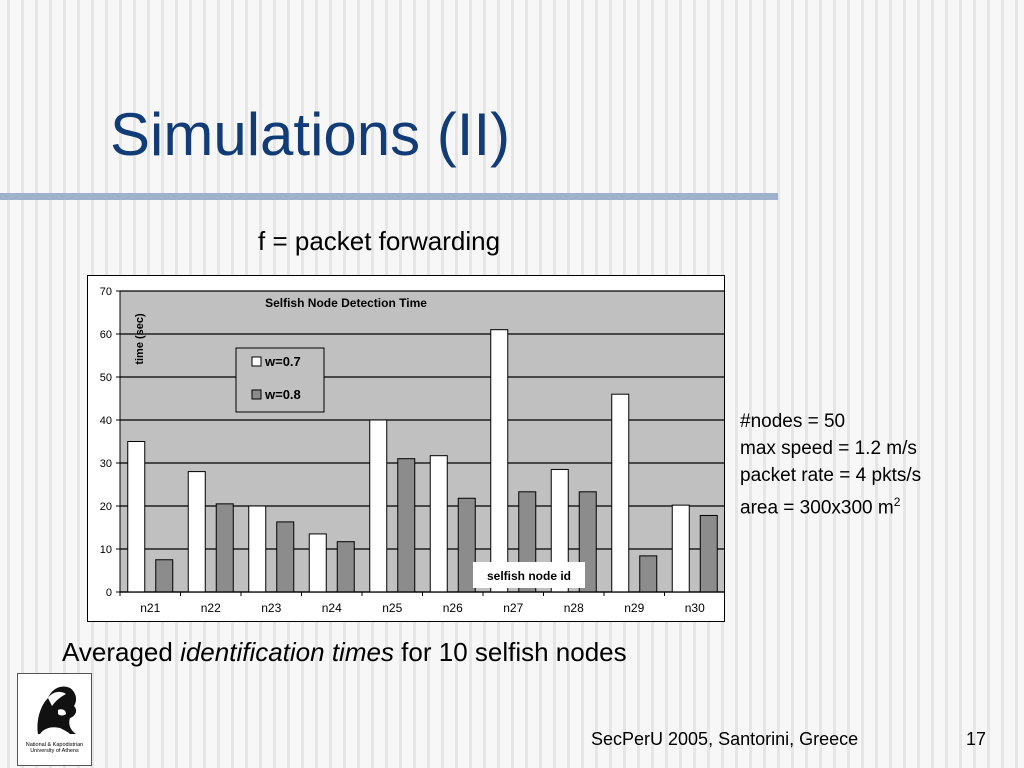 Image resolution: width=1024 pixels, height=768 pixels. Describe the element at coordinates (389, 196) in the screenshot. I see `title-divider` at that location.